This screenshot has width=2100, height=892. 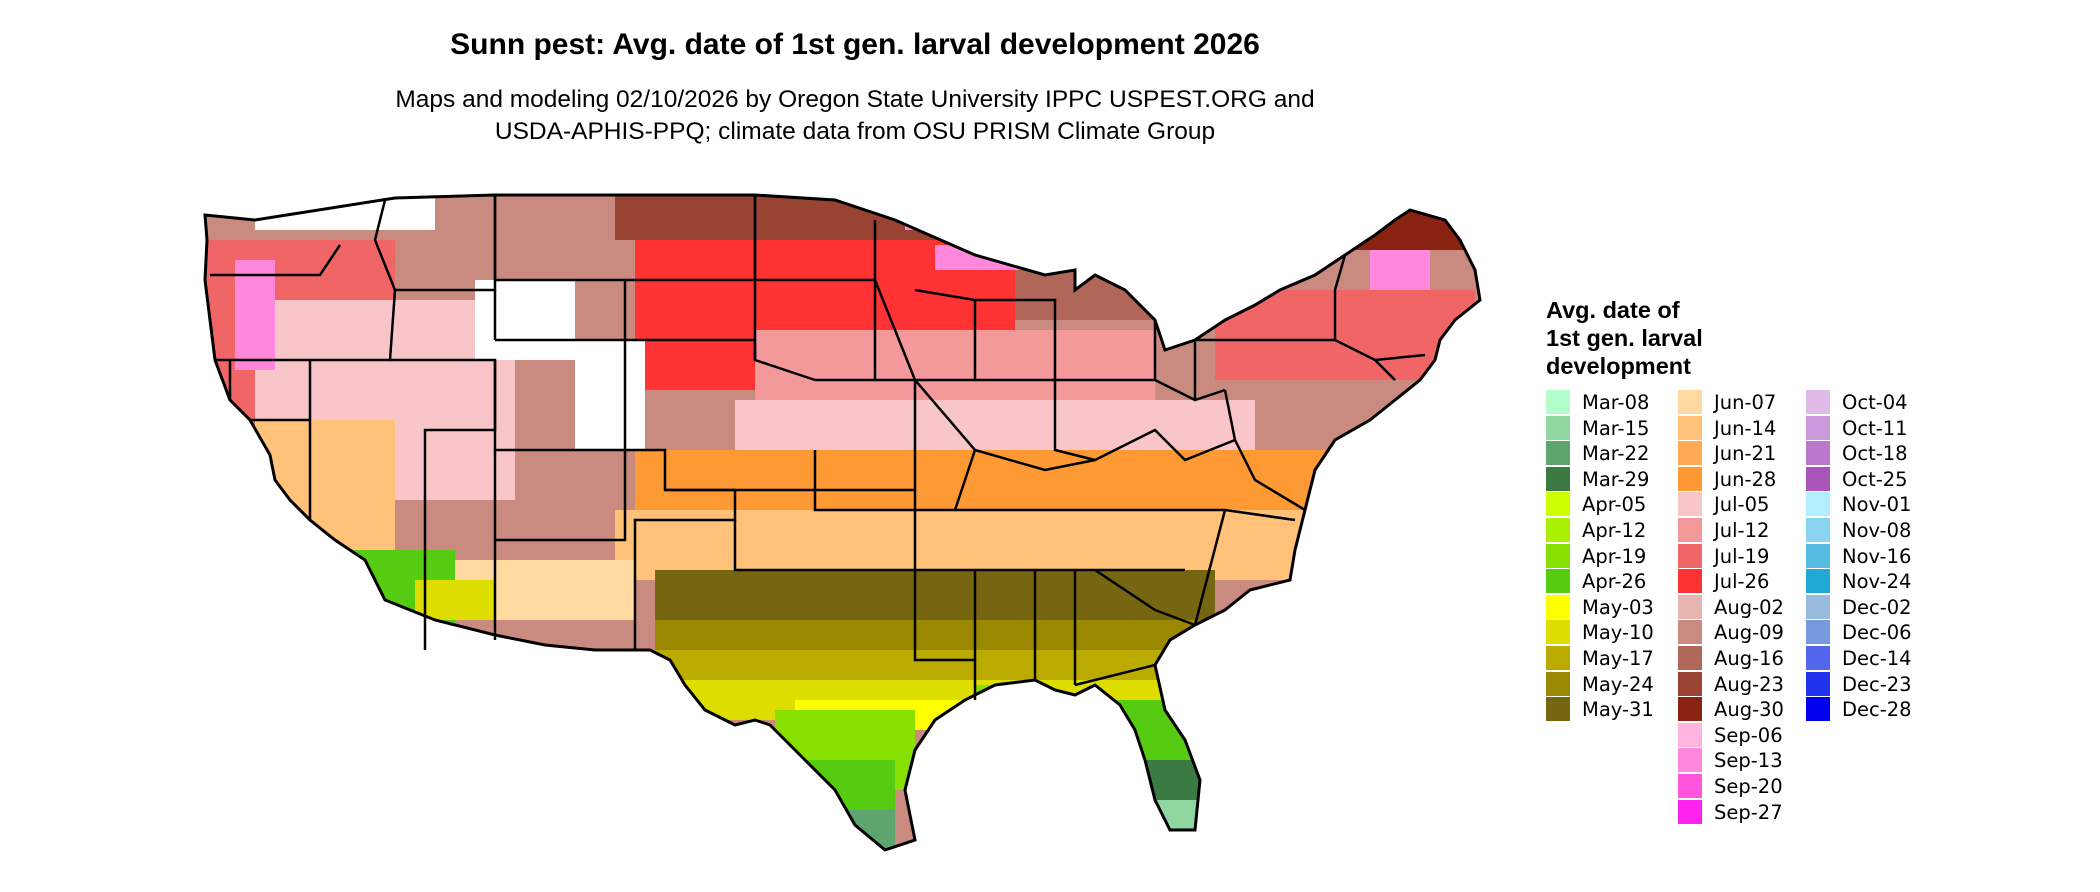 I want to click on zone-lake-brown, so click(x=1125, y=270).